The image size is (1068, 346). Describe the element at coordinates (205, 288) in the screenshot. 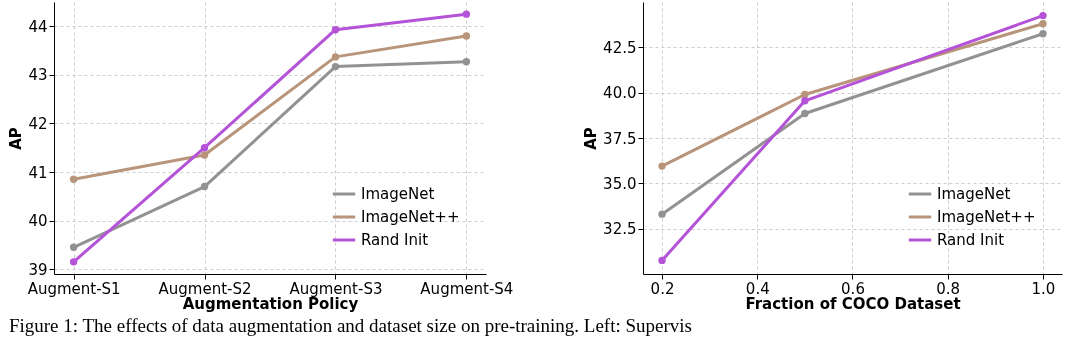

I see `x-tick-label: Augment-S2` at that location.